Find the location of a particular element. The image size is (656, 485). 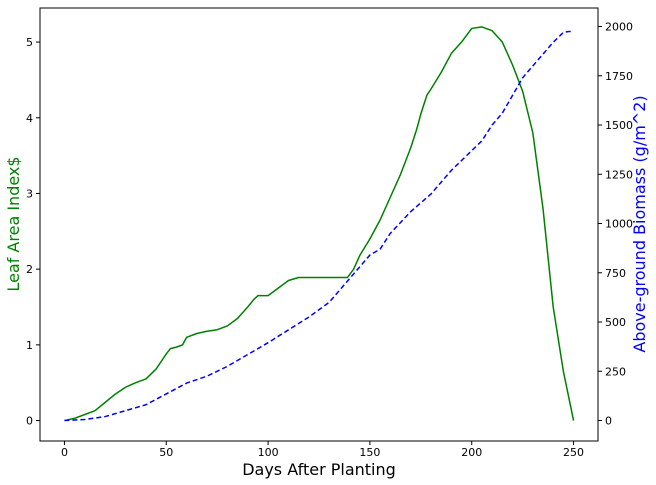

left-tick-label: 3 is located at coordinates (29, 193).